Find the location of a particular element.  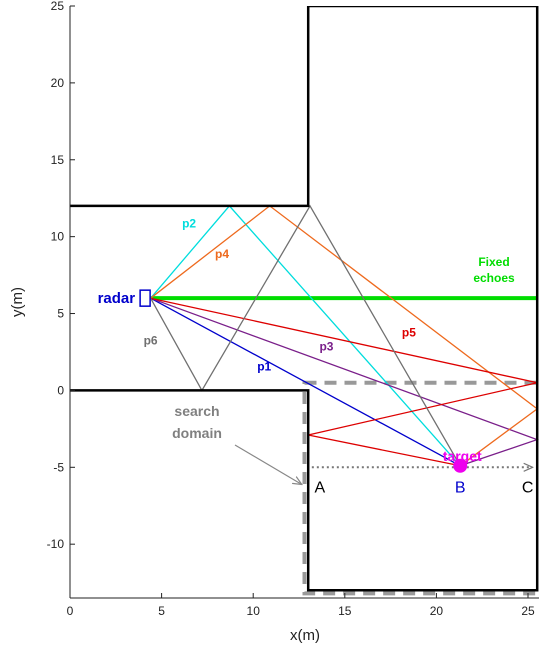

y-tick-label: 0 is located at coordinates (60, 390).